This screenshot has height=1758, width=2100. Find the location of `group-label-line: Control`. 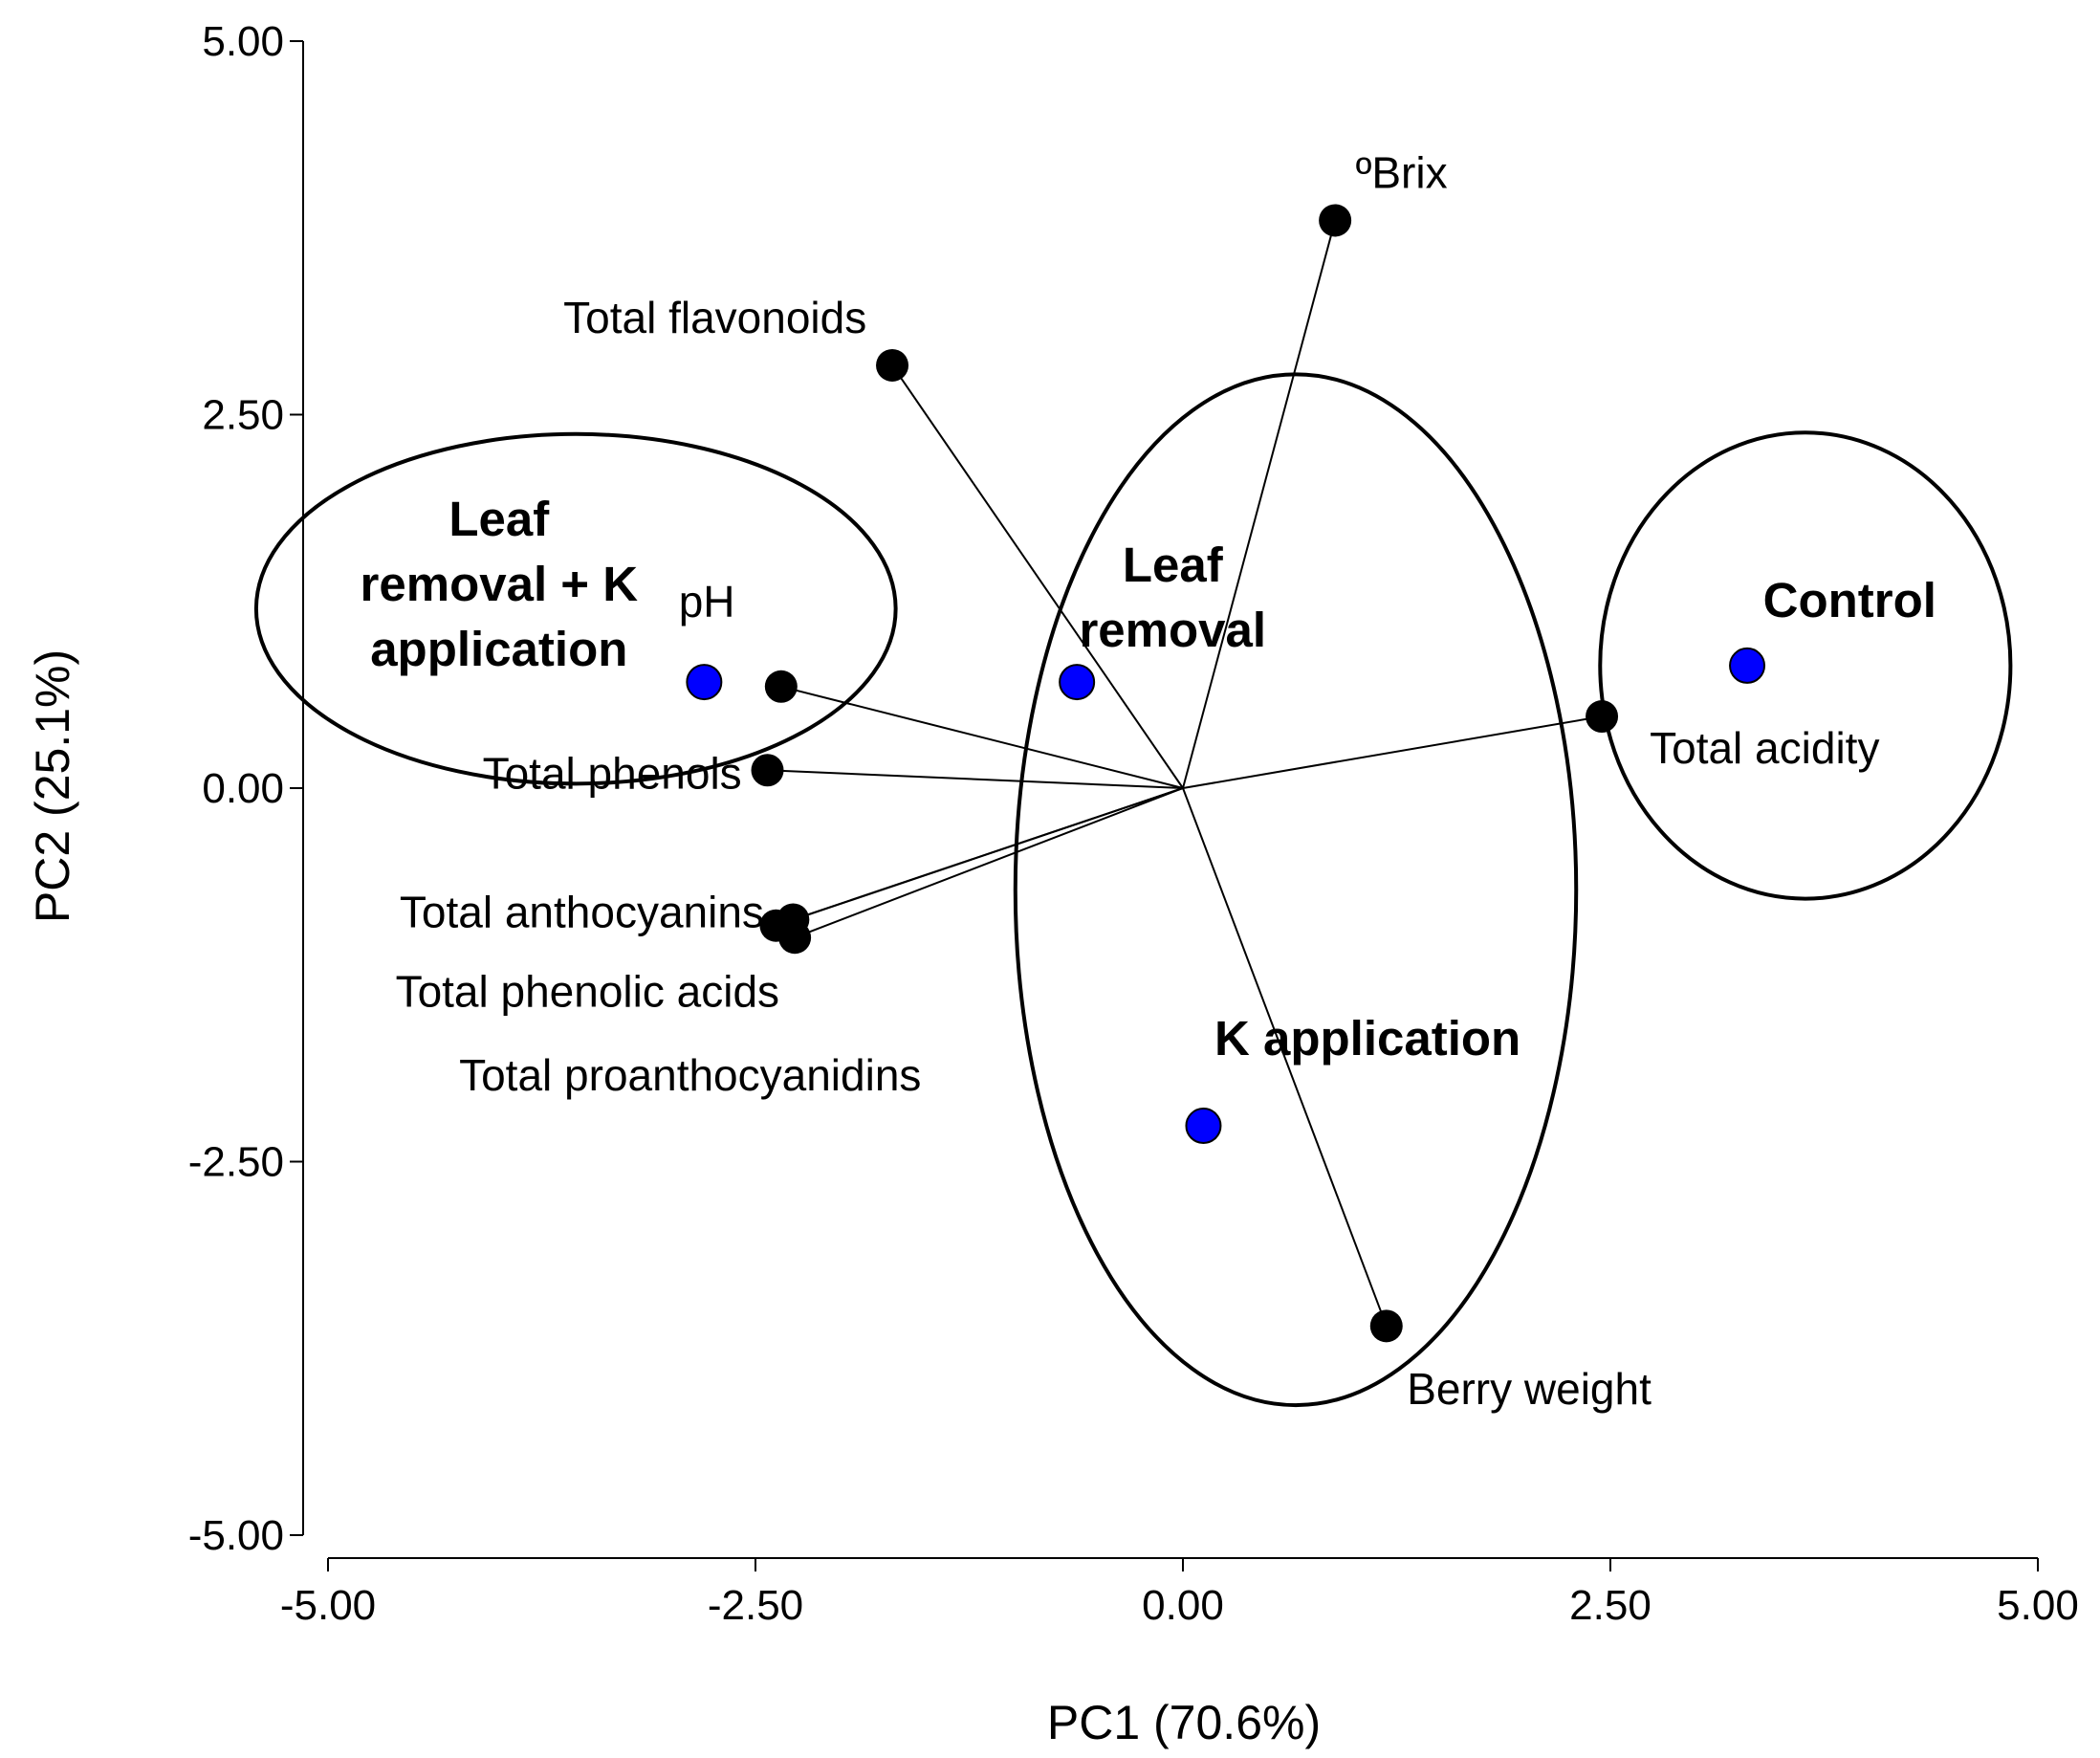

group-label-line: Control is located at coordinates (1850, 600).